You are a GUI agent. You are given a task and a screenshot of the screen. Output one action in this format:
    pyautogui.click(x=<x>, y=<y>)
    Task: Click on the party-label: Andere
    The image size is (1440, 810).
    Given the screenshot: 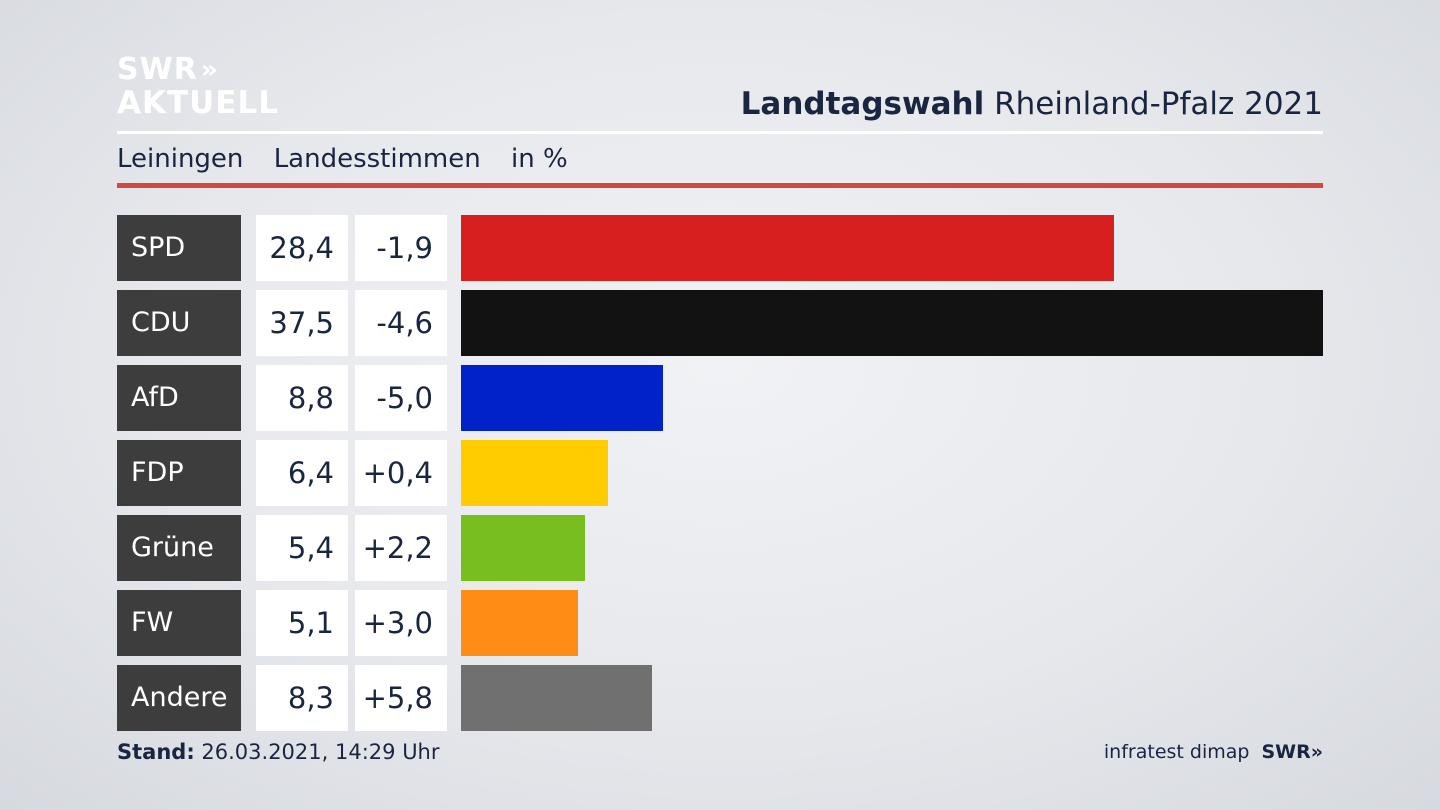 What is the action you would take?
    pyautogui.click(x=179, y=698)
    